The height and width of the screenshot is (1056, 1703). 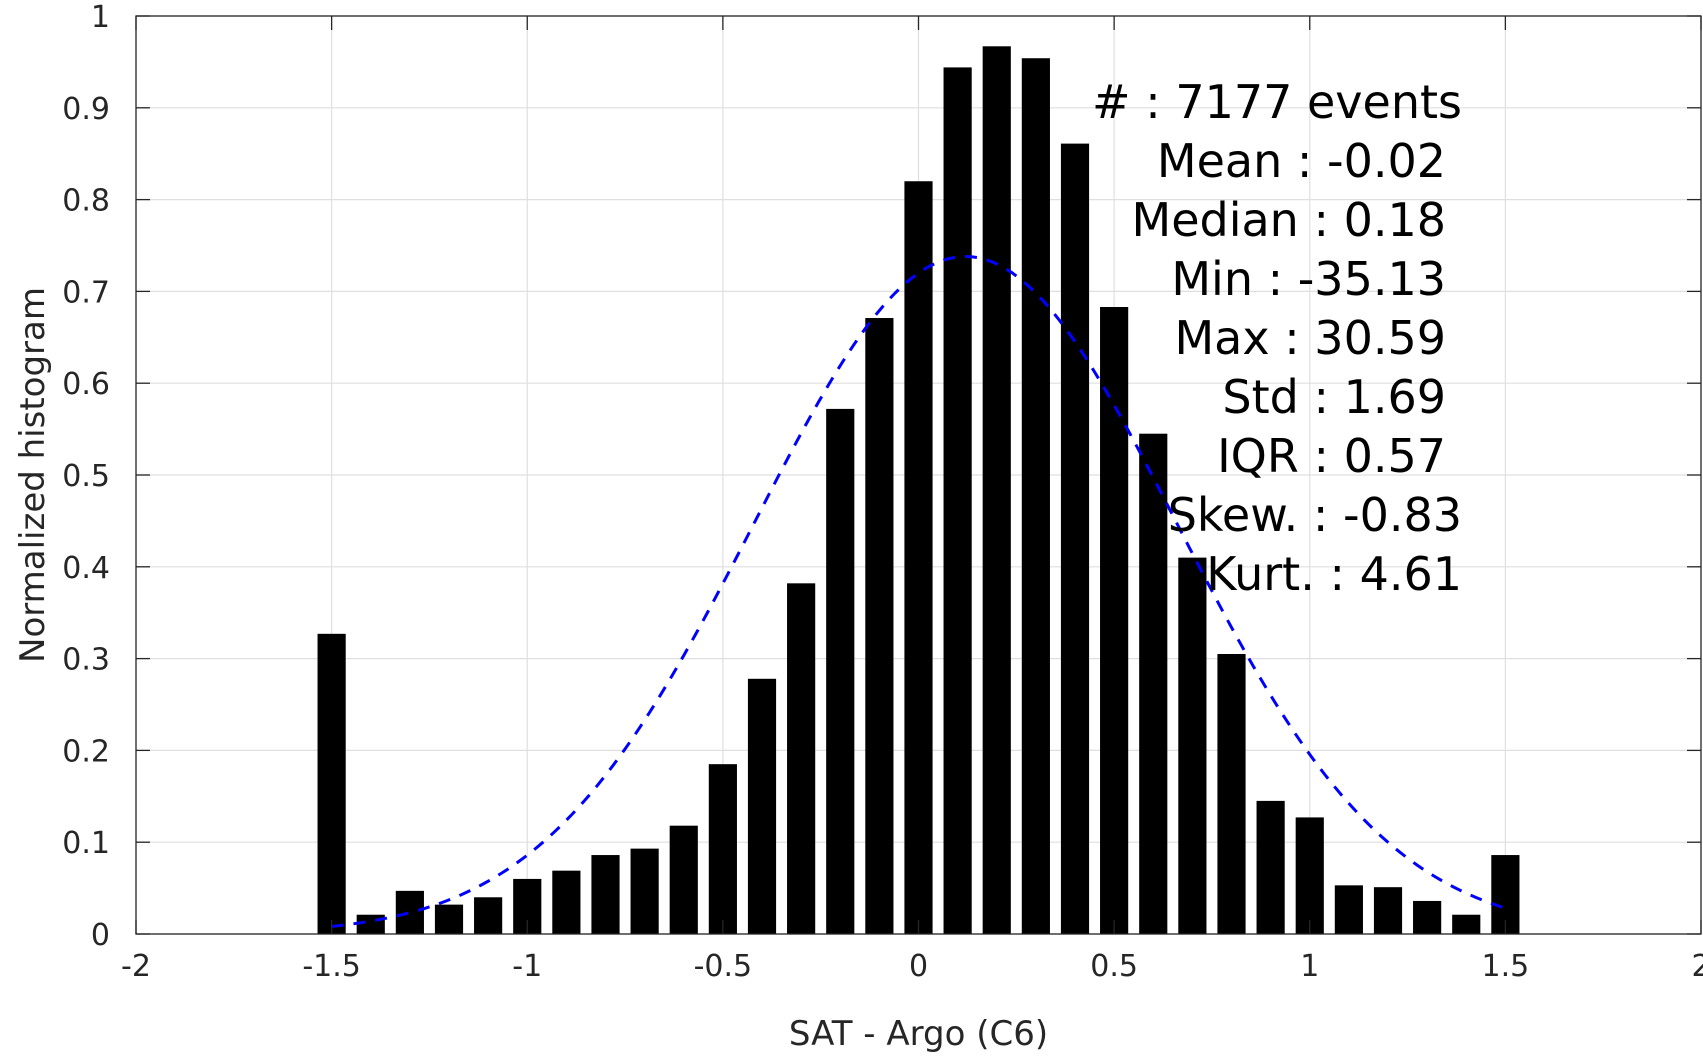 What do you see at coordinates (86, 109) in the screenshot?
I see `y-tick-label: 0.9` at bounding box center [86, 109].